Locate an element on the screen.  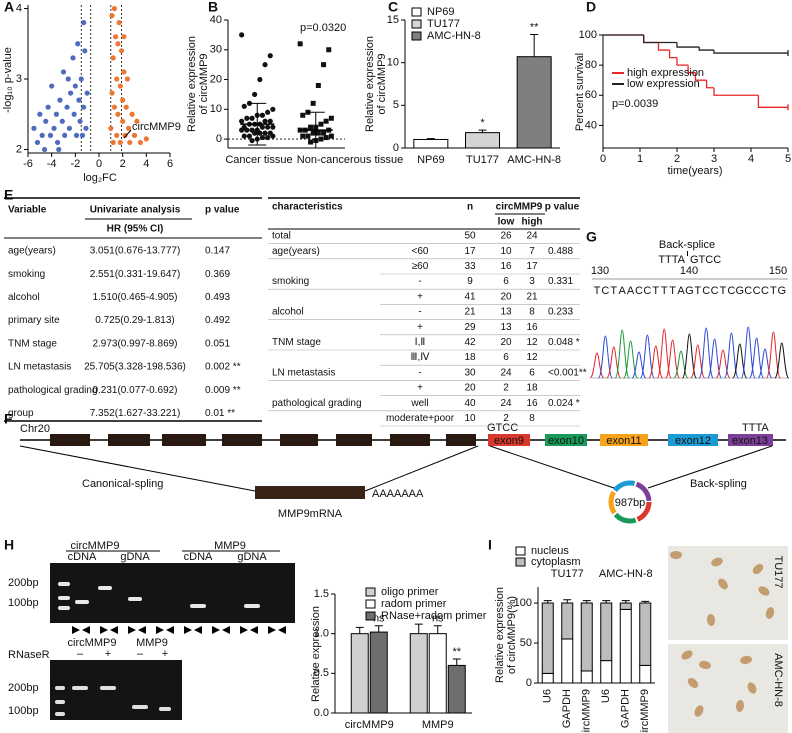
junction-sequence: TTTA is located at coordinates (671, 260).